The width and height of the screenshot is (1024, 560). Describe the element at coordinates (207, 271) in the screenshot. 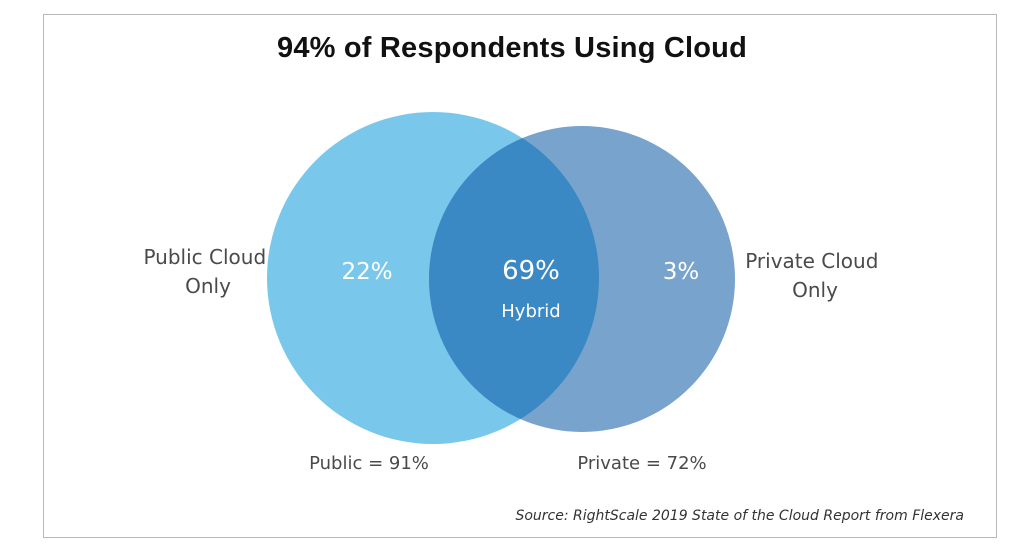

I see `public-only-label: Public Cloud Only` at that location.